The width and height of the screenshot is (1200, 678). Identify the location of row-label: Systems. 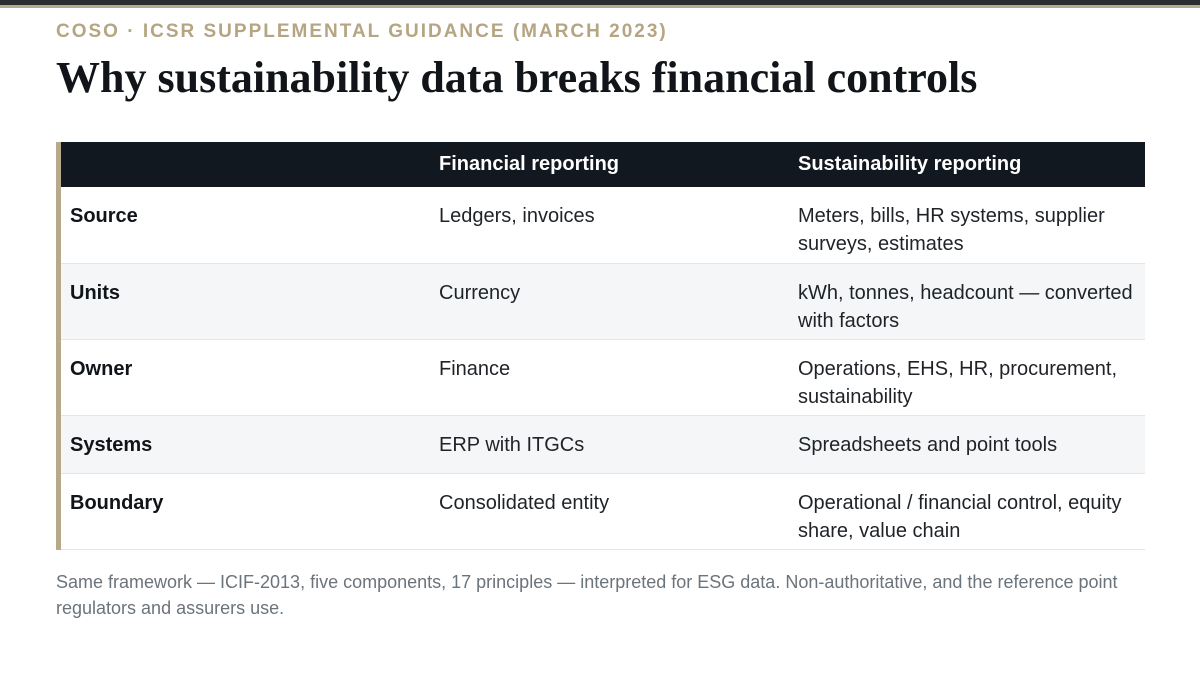
(250, 444).